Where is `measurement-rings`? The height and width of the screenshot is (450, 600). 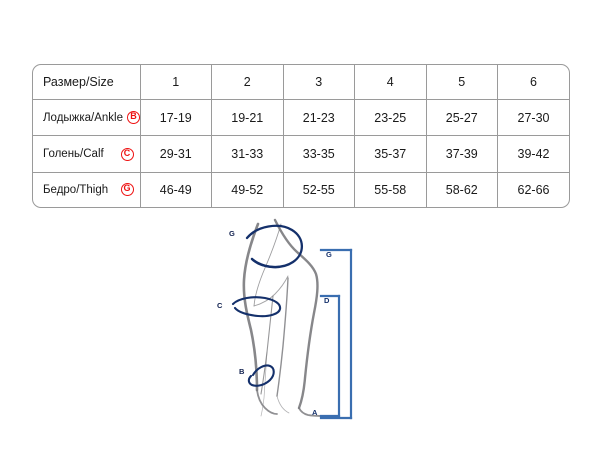
measurement-rings is located at coordinates (267, 305).